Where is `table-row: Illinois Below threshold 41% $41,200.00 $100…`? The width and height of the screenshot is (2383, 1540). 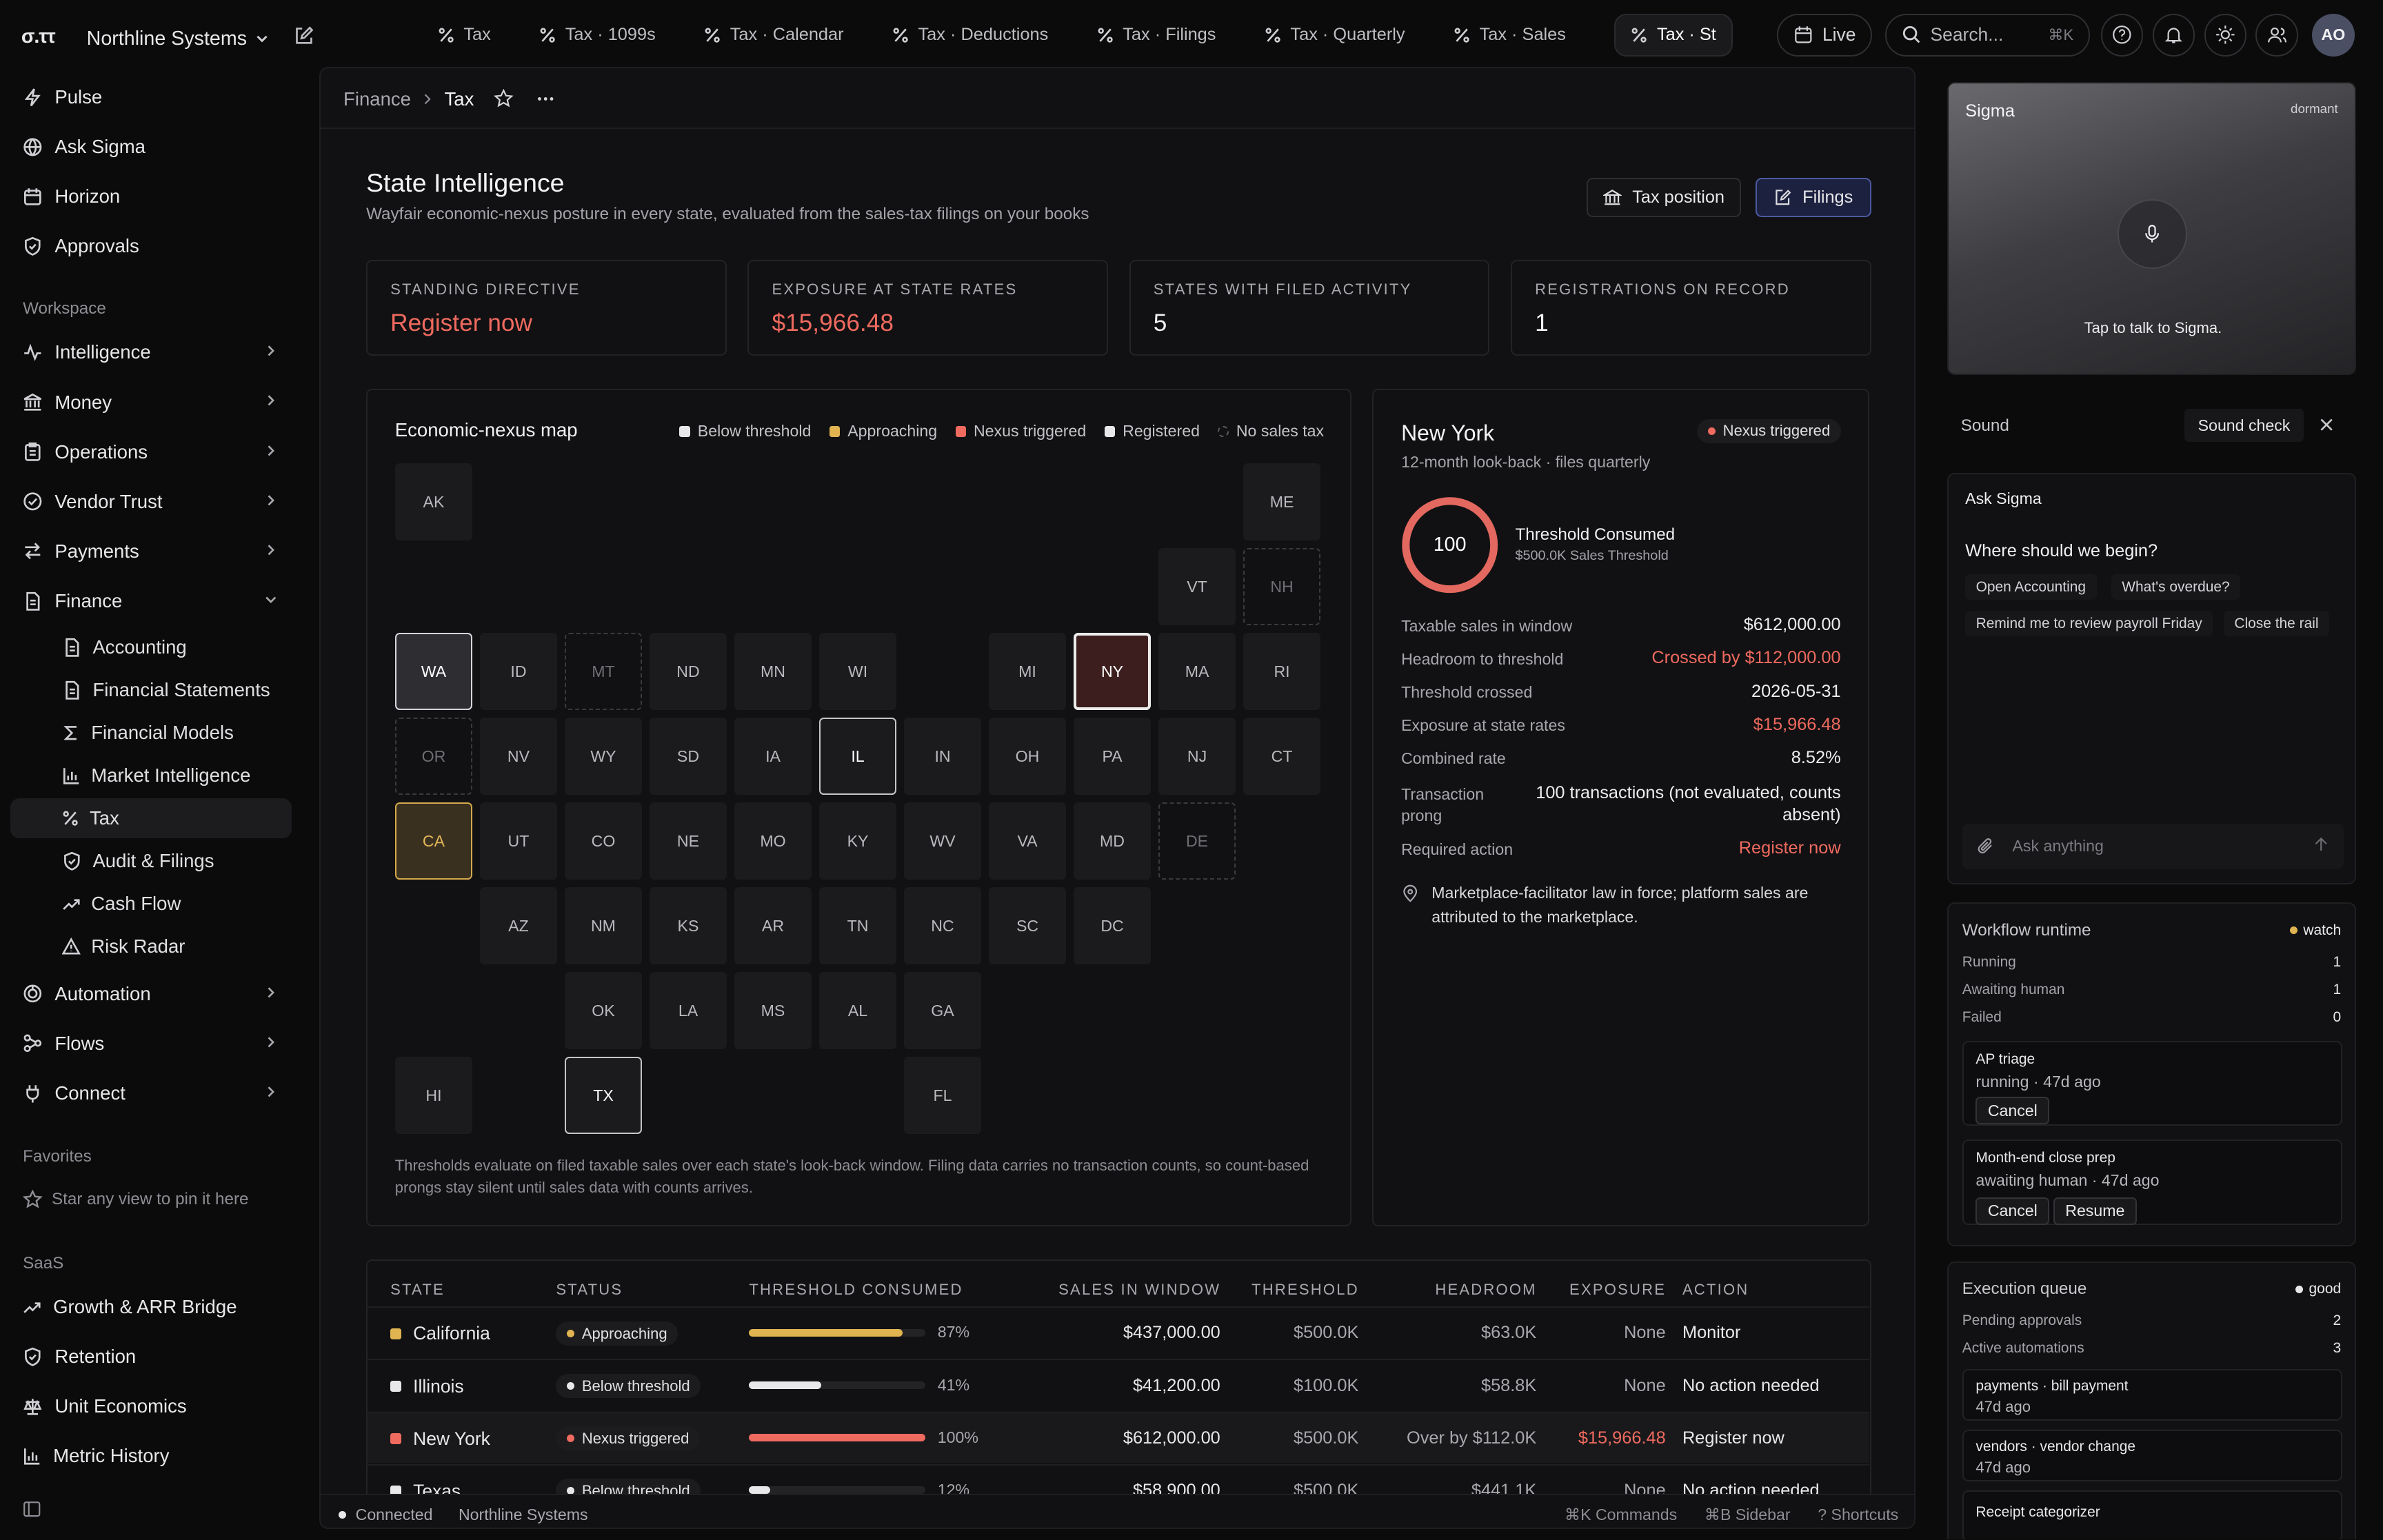 table-row: Illinois Below threshold 41% $41,200.00 $100… is located at coordinates (1119, 1385).